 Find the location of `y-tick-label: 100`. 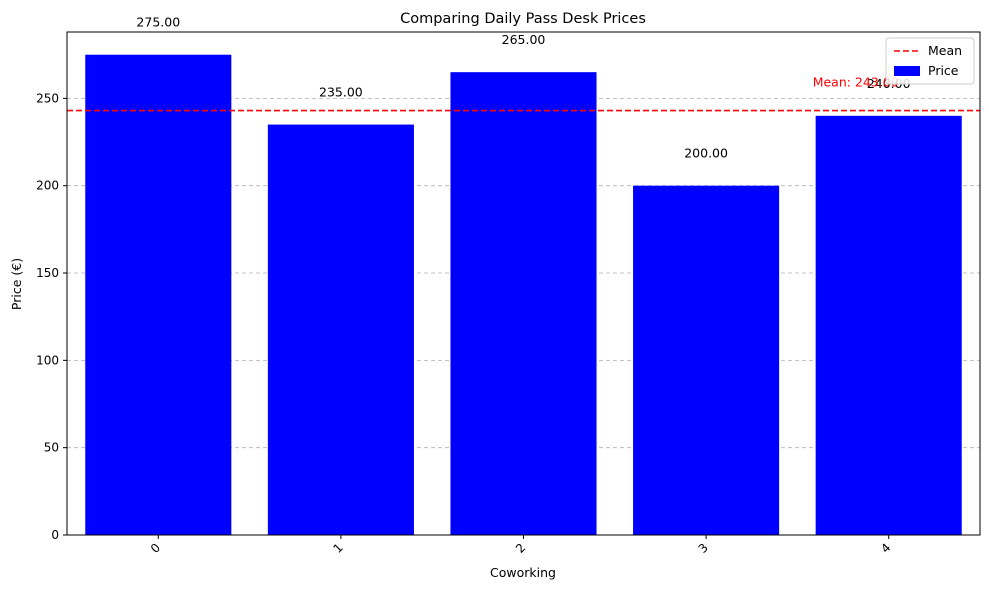

y-tick-label: 100 is located at coordinates (47, 360).